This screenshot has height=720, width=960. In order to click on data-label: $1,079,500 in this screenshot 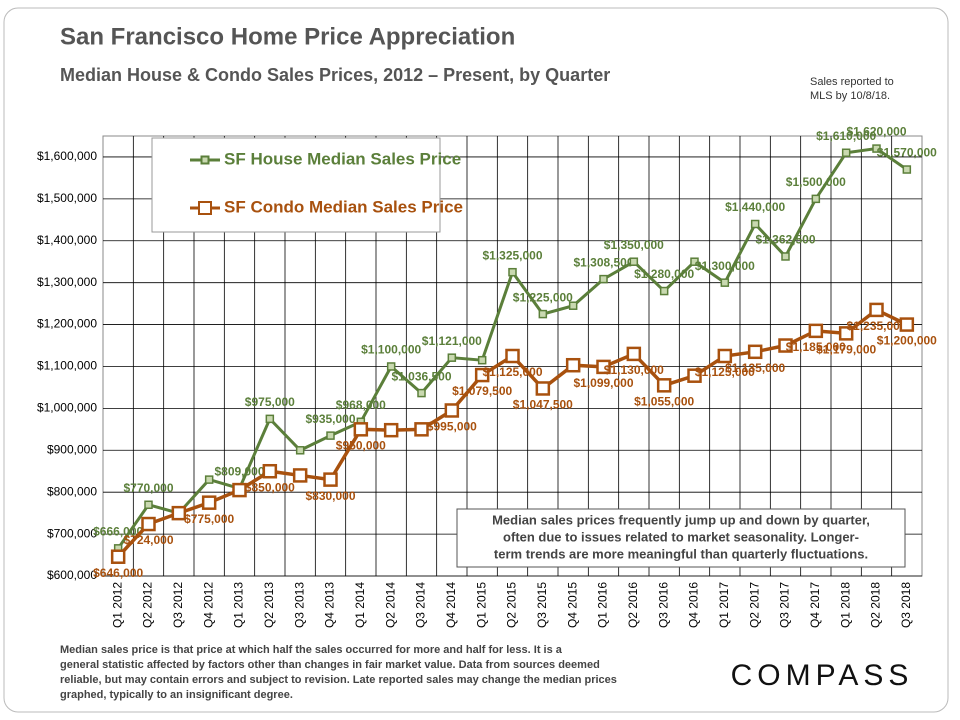, I will do `click(482, 391)`.